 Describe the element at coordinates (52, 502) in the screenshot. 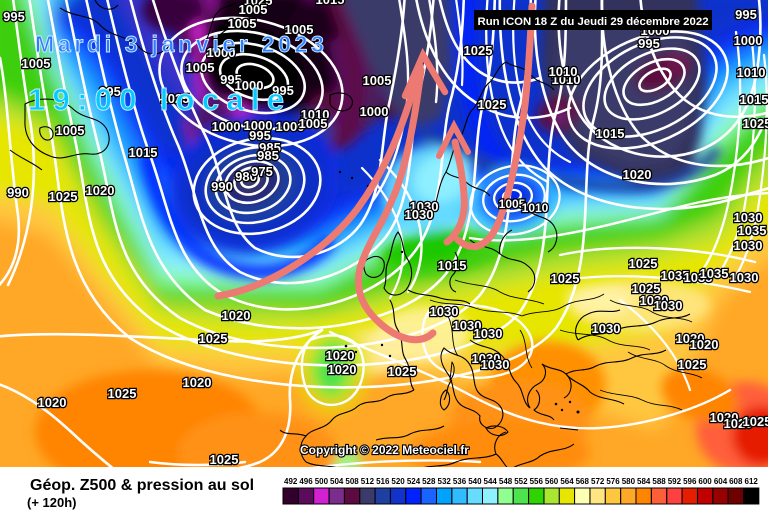

I see `svg-text: (+ 120h)` at that location.